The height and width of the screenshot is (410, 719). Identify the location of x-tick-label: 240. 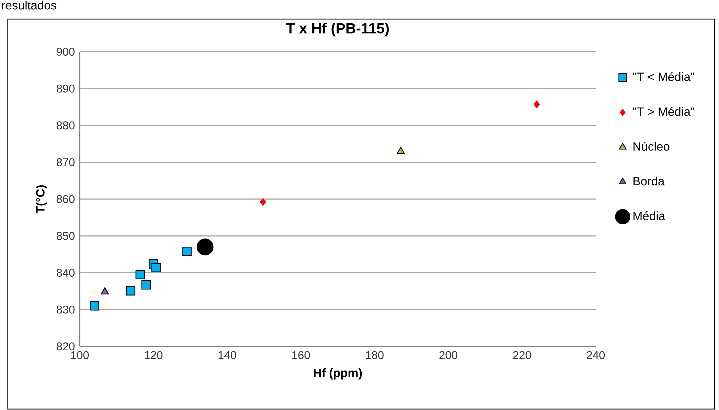
(596, 355).